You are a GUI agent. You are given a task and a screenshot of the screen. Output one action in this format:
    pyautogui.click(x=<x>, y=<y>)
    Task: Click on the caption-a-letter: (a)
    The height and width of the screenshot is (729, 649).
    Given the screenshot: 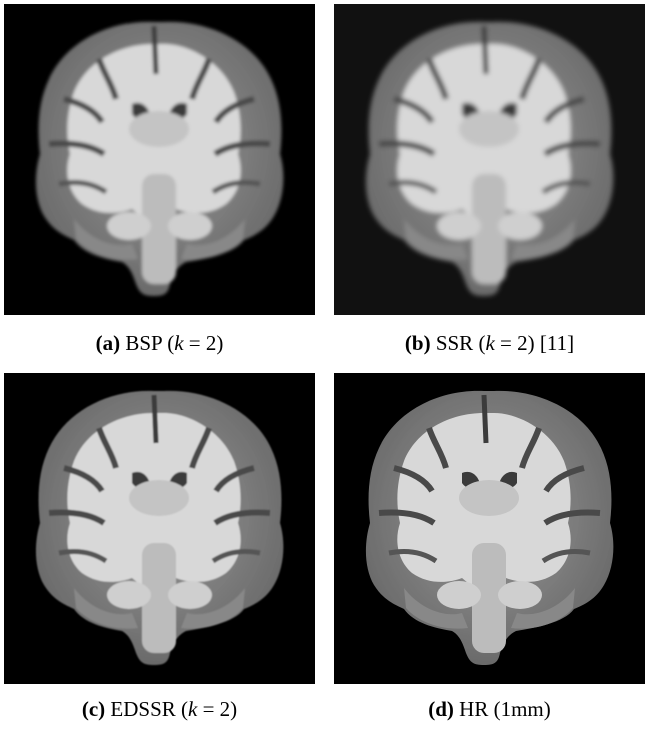 What is the action you would take?
    pyautogui.click(x=108, y=343)
    